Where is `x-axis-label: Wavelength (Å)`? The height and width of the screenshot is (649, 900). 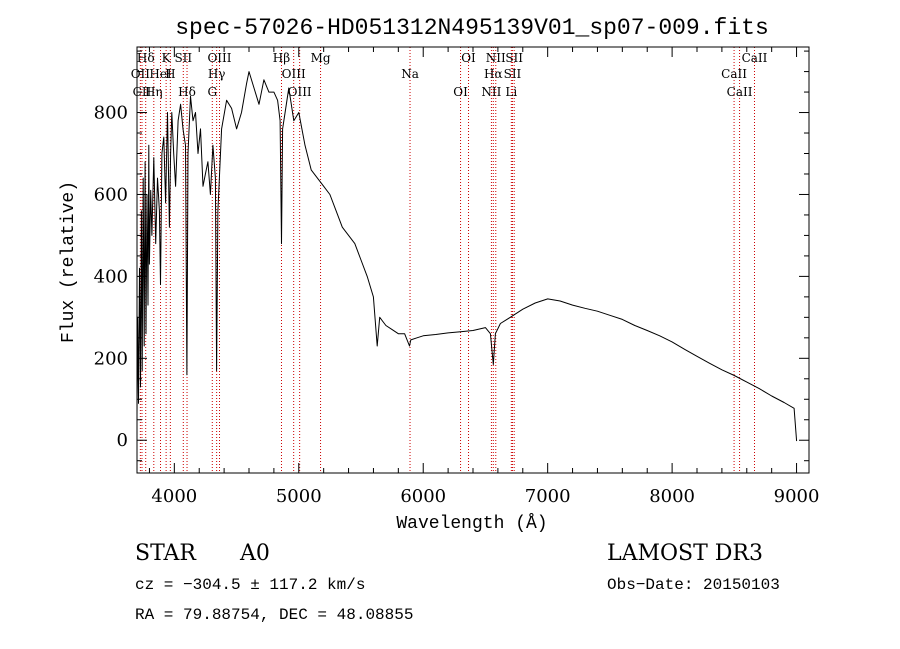 x-axis-label: Wavelength (Å) is located at coordinates (471, 523).